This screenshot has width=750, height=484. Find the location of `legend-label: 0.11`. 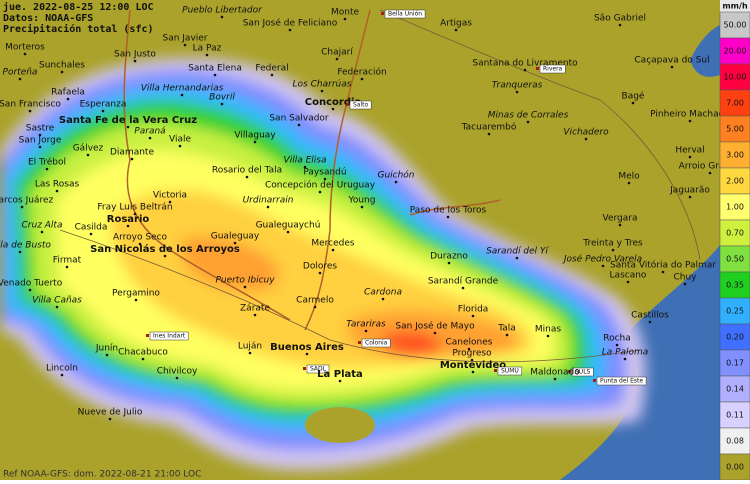

legend-label: 0.11 is located at coordinates (735, 415).